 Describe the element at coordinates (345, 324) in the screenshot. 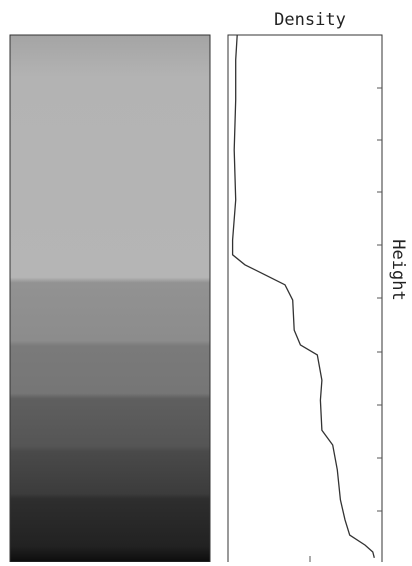

I see `ticks` at that location.